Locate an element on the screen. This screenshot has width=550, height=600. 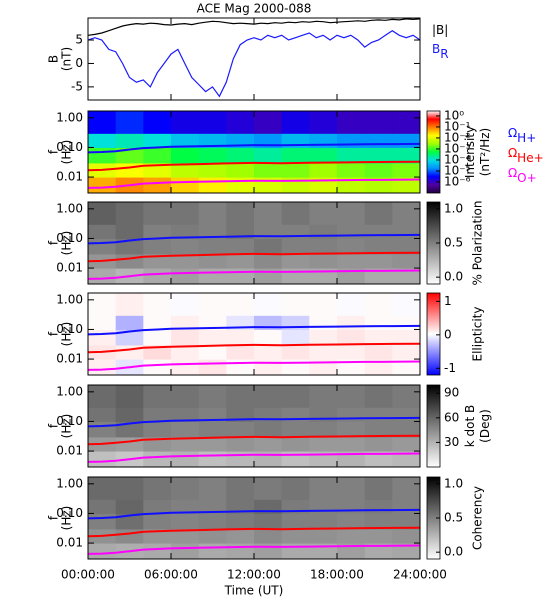
legend-name: B is located at coordinates (436, 49).